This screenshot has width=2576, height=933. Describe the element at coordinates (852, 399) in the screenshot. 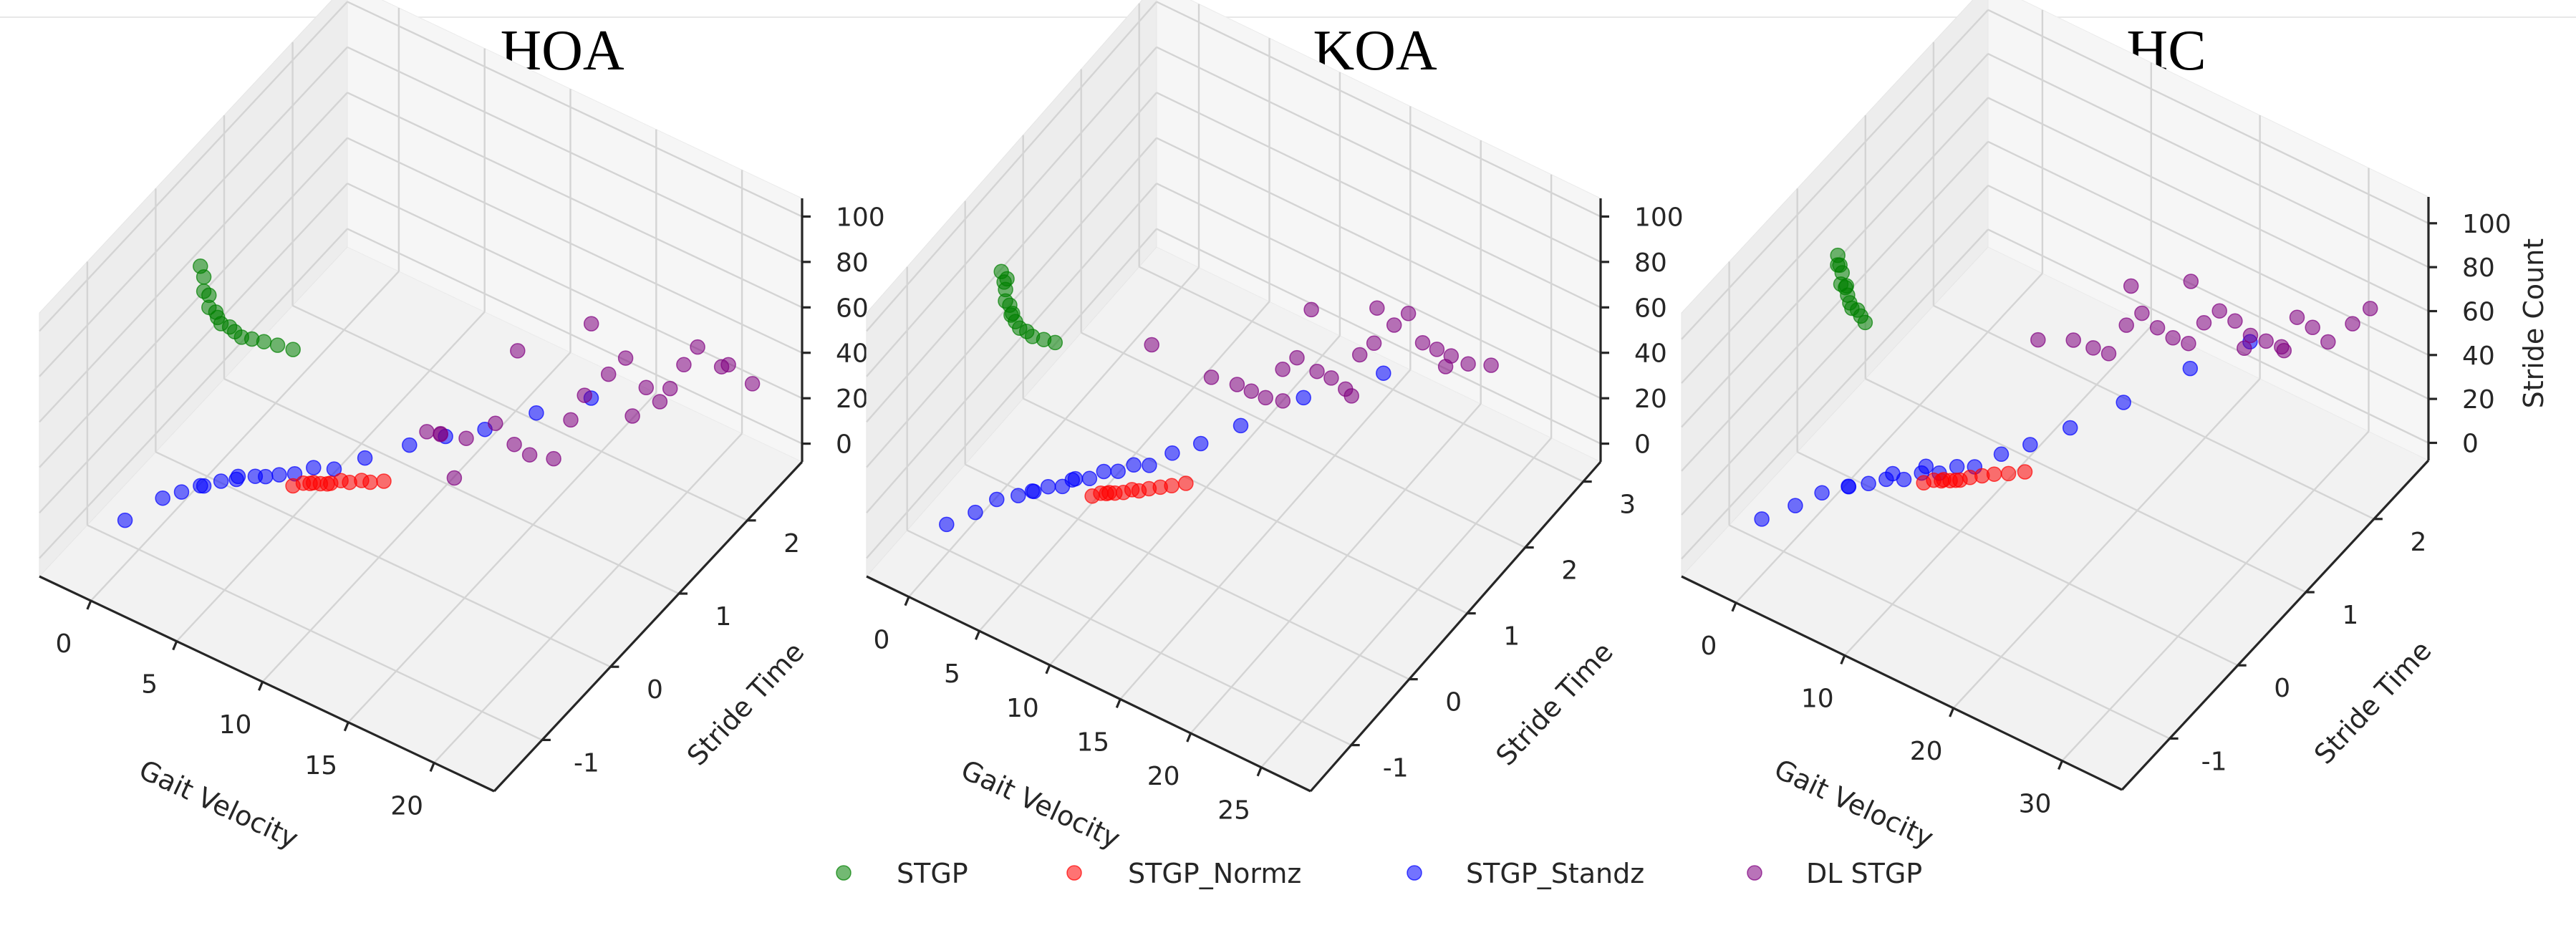

I see `z-tick-label: 20` at that location.